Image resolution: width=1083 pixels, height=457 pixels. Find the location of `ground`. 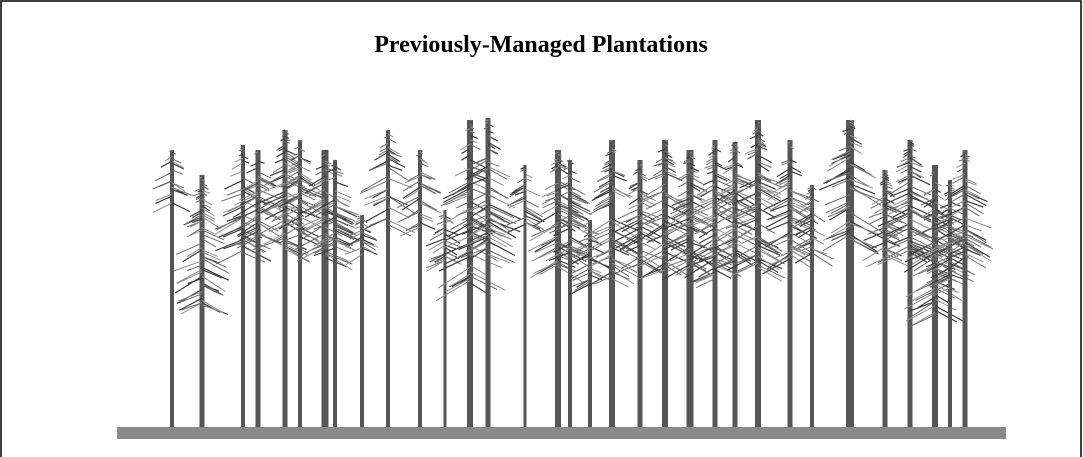

ground is located at coordinates (561, 433).